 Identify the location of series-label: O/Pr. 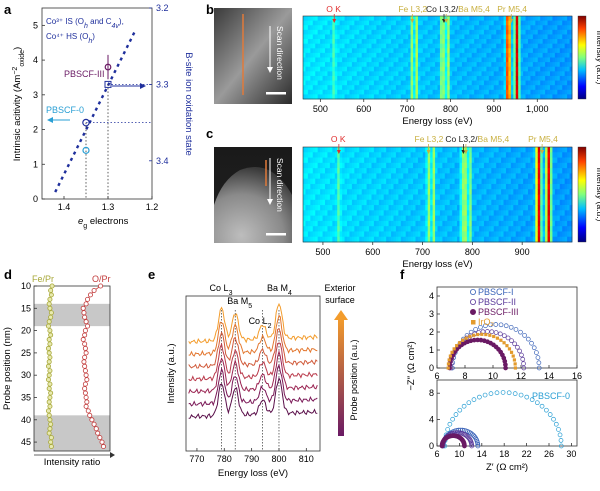
(101, 279).